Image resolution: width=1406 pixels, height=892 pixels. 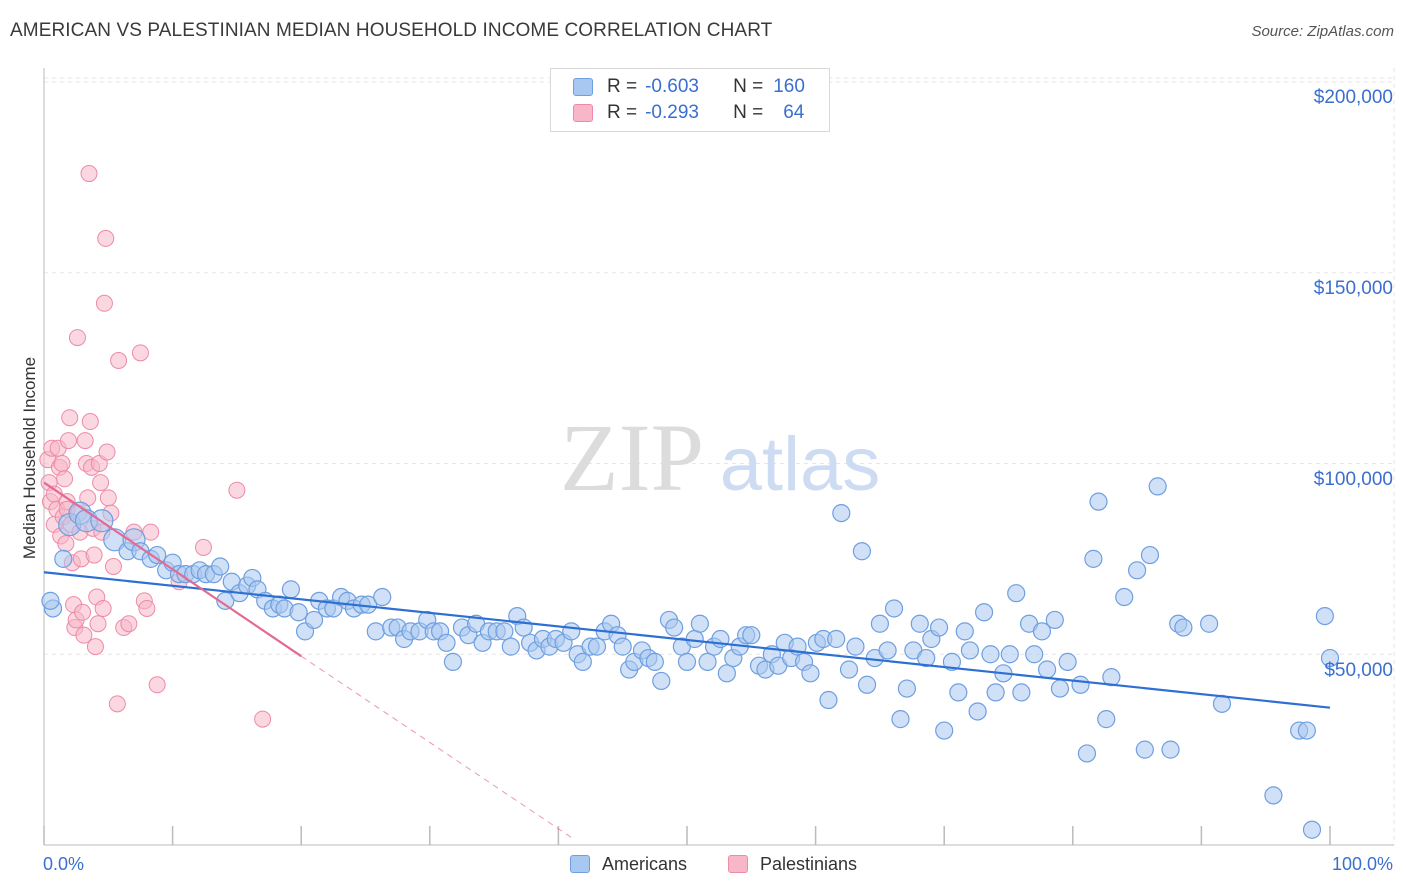 What do you see at coordinates (1362, 864) in the screenshot?
I see `x-tick-label-max: 100.0%` at bounding box center [1362, 864].